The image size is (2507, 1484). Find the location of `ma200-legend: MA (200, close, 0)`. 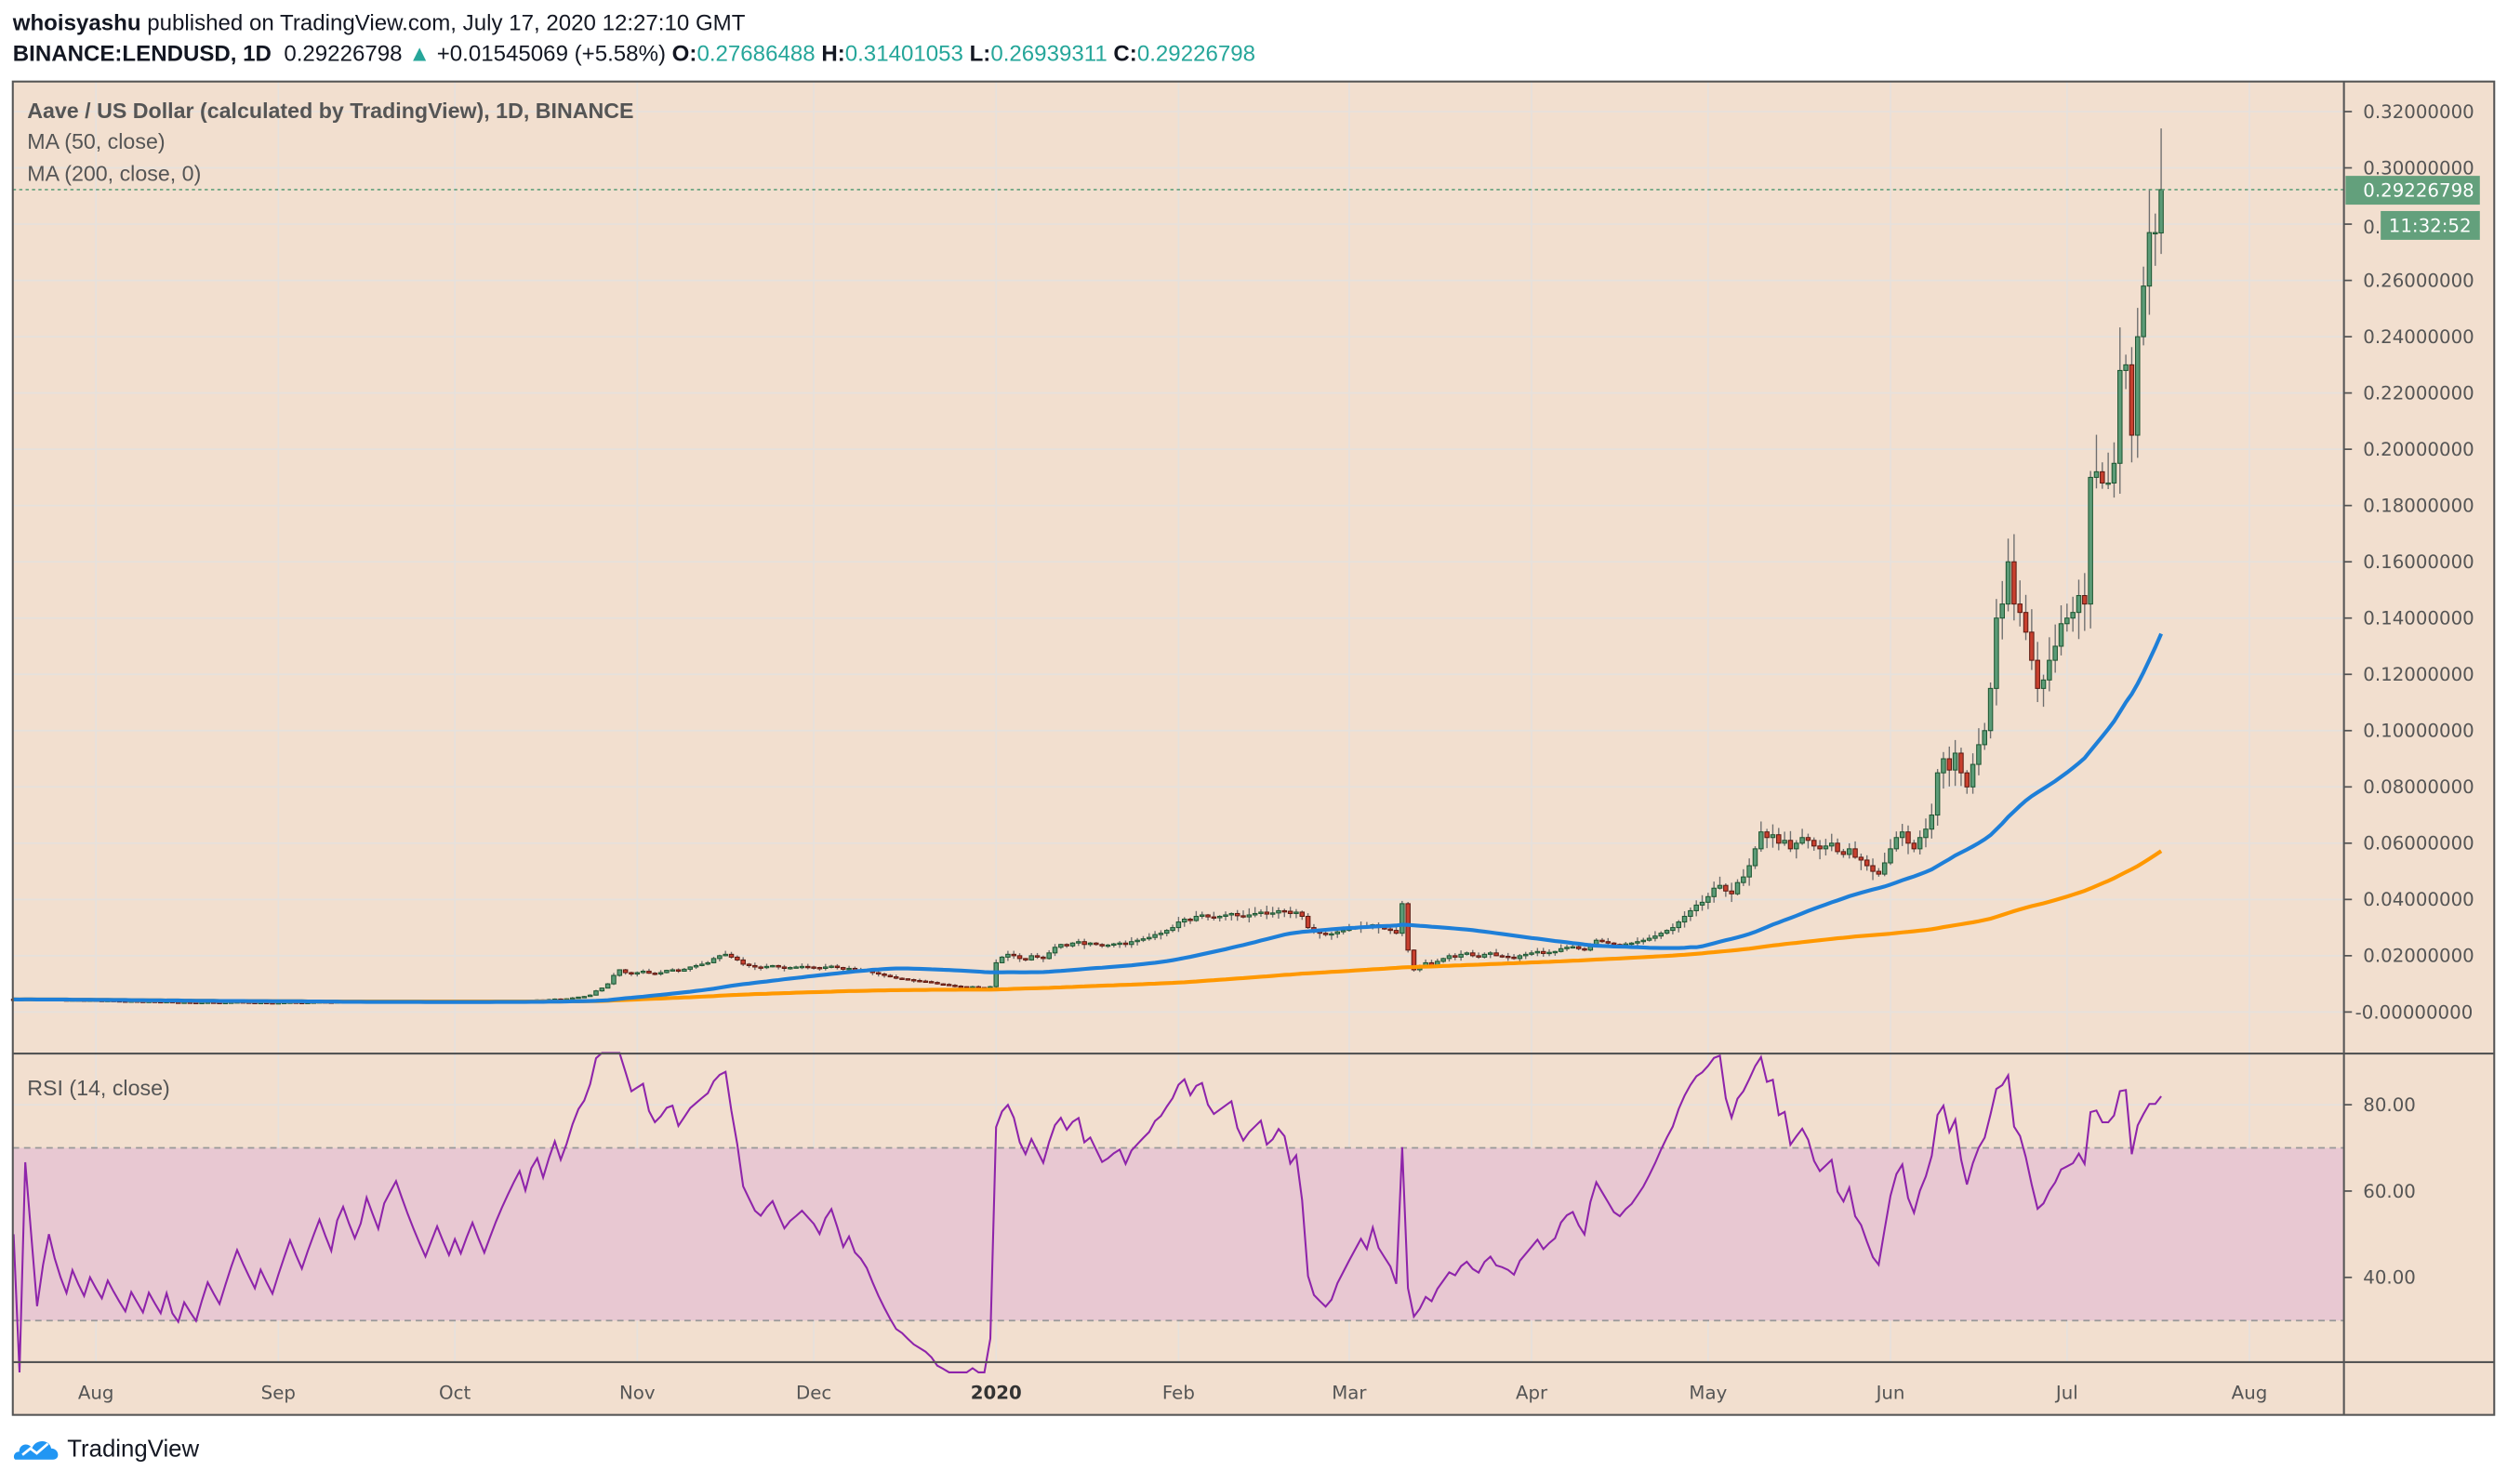

ma200-legend: MA (200, close, 0) is located at coordinates (114, 173).